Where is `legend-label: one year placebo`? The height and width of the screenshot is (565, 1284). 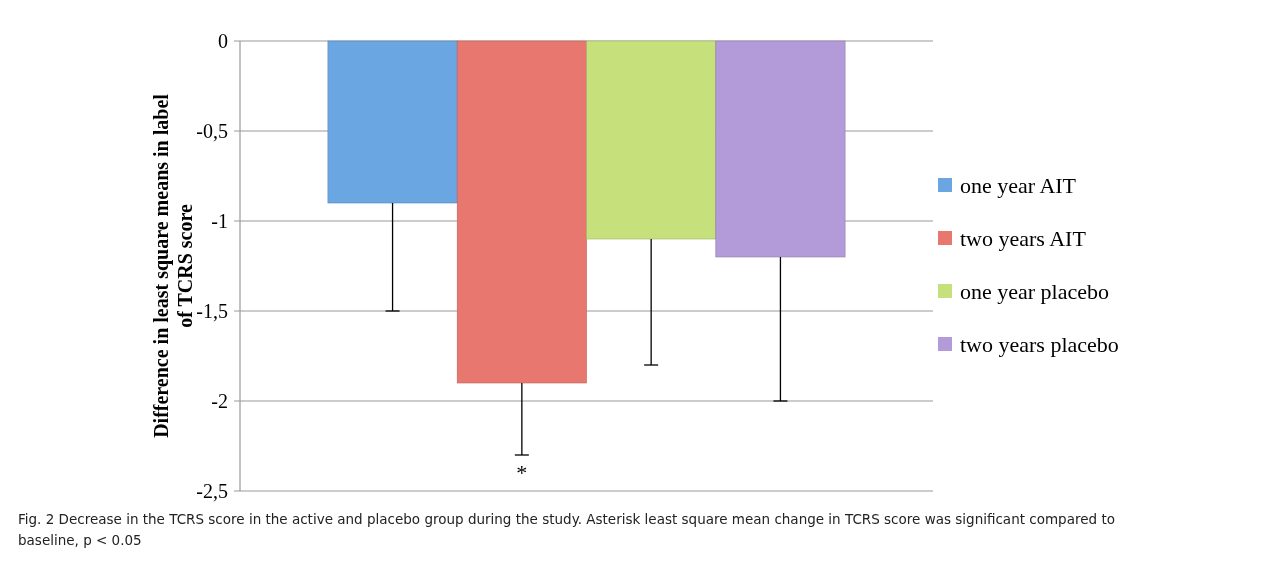
legend-label: one year placebo is located at coordinates (1035, 291).